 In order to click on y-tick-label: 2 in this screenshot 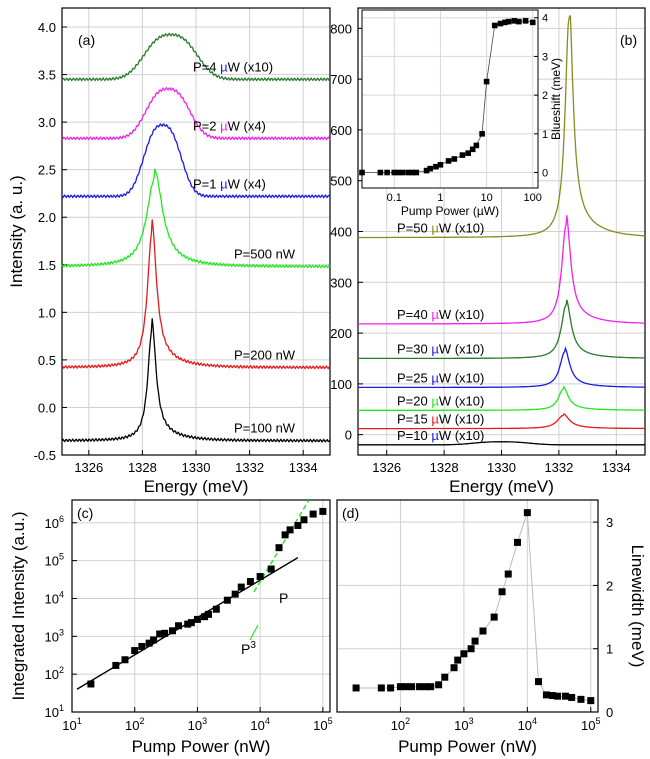, I will do `click(609, 585)`.